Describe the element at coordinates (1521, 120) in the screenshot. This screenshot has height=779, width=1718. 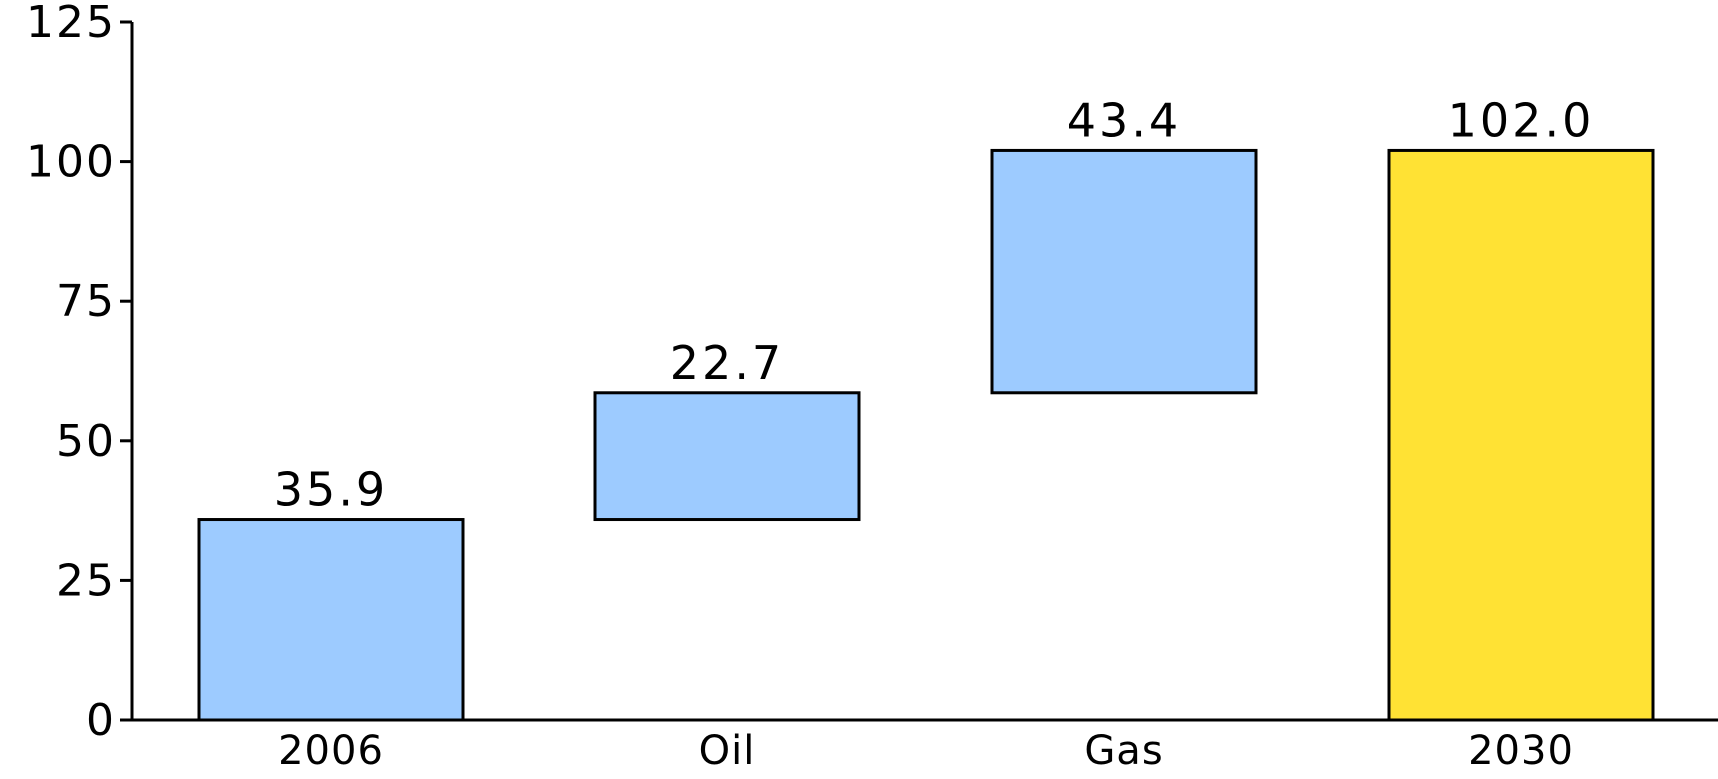
I see `data-label-2030: 102.0` at that location.